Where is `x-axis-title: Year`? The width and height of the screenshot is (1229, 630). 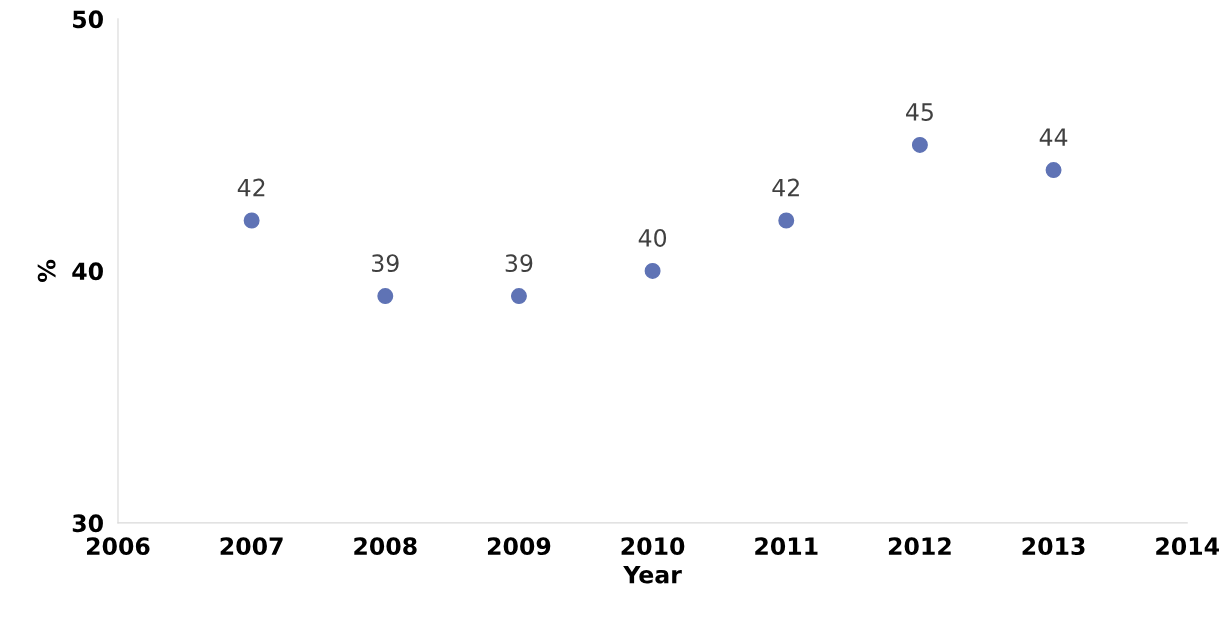
x-axis-title: Year is located at coordinates (652, 574).